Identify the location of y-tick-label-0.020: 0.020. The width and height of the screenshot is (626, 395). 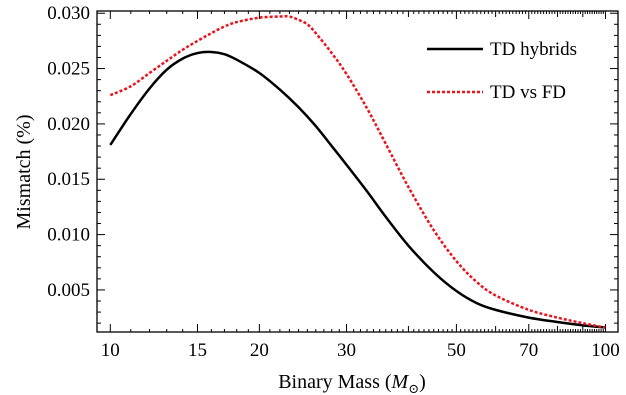
(68, 124).